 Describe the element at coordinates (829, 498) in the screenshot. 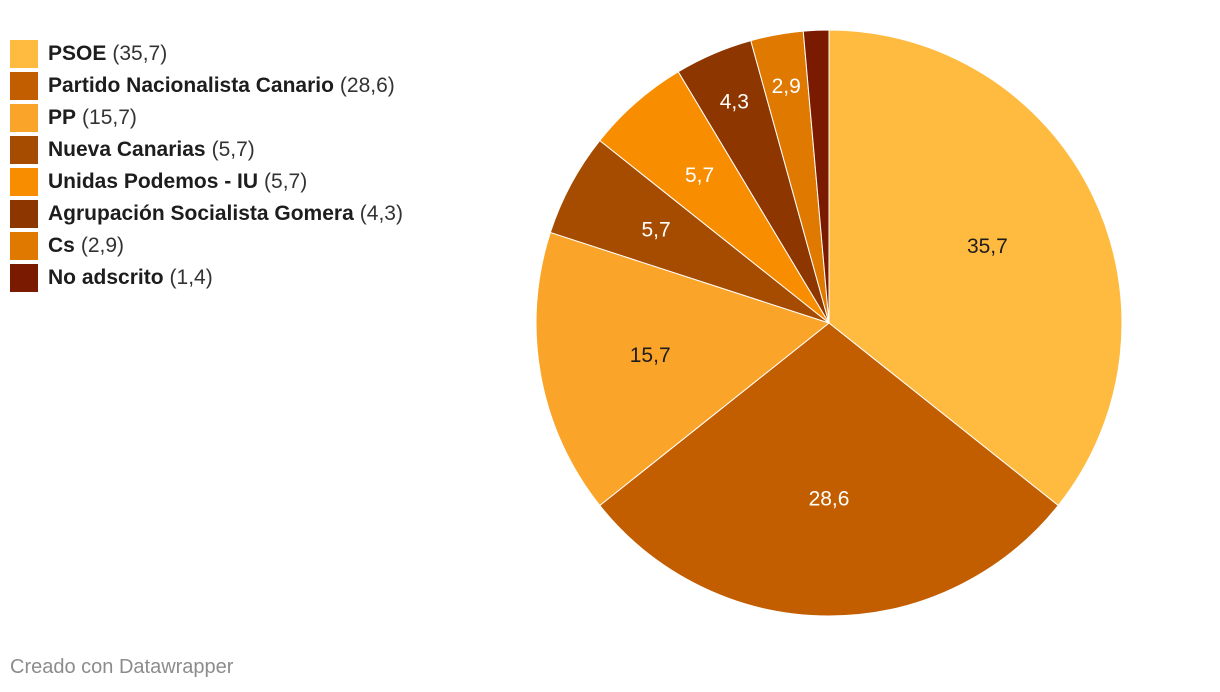

I see `slice-value-label: 28,6` at that location.